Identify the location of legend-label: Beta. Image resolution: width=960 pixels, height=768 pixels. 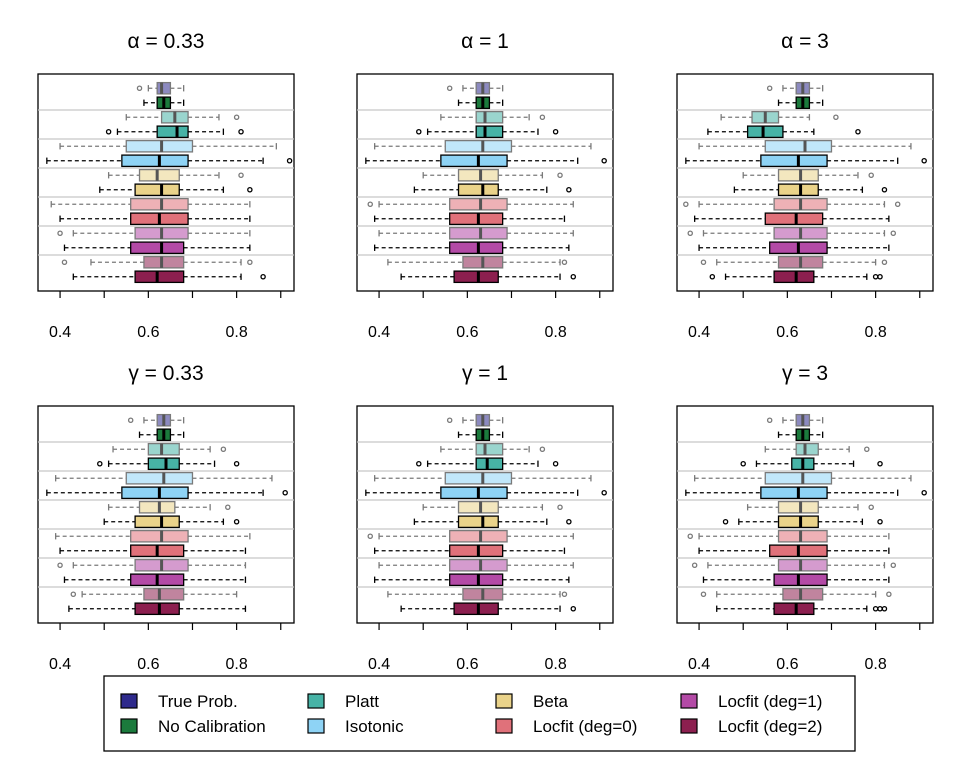
(551, 701).